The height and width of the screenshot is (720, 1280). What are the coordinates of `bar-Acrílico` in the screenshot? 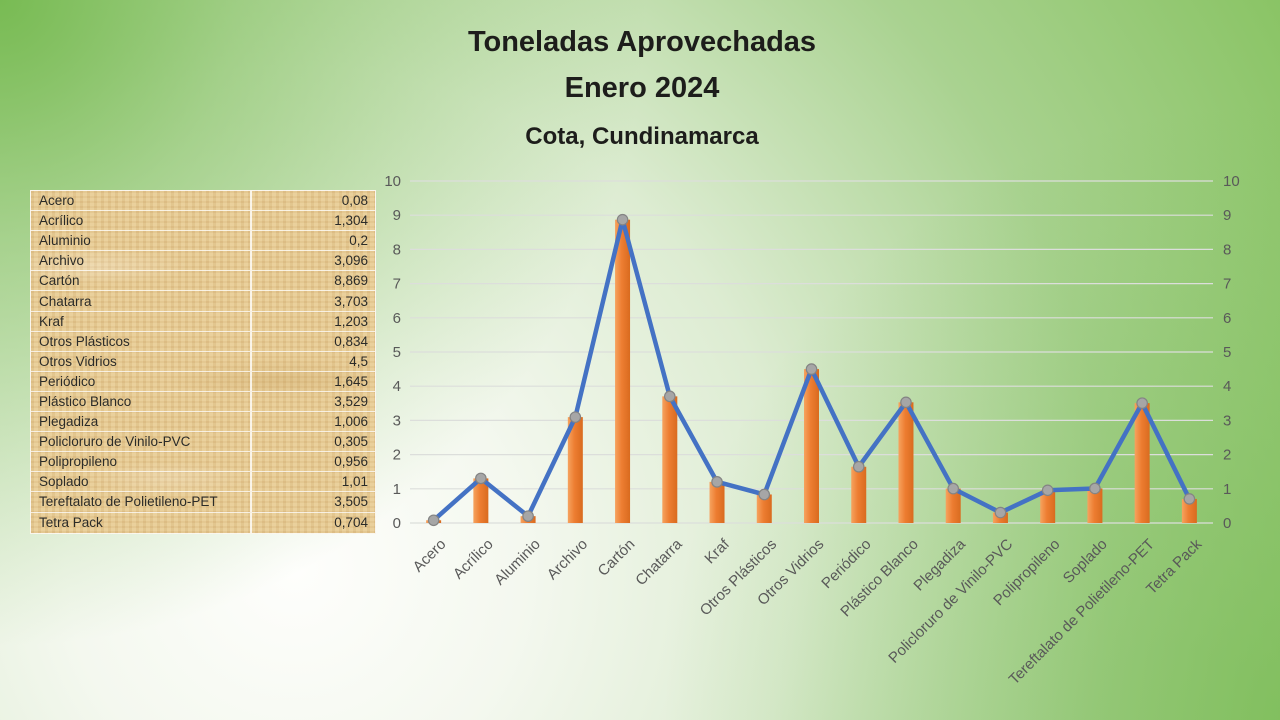 It's located at (481, 500).